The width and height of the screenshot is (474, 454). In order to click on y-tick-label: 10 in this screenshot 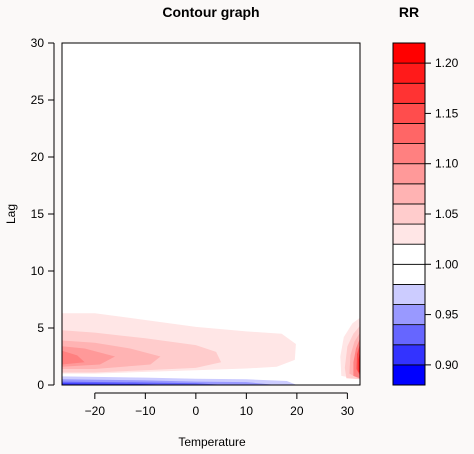, I will do `click(38, 271)`.